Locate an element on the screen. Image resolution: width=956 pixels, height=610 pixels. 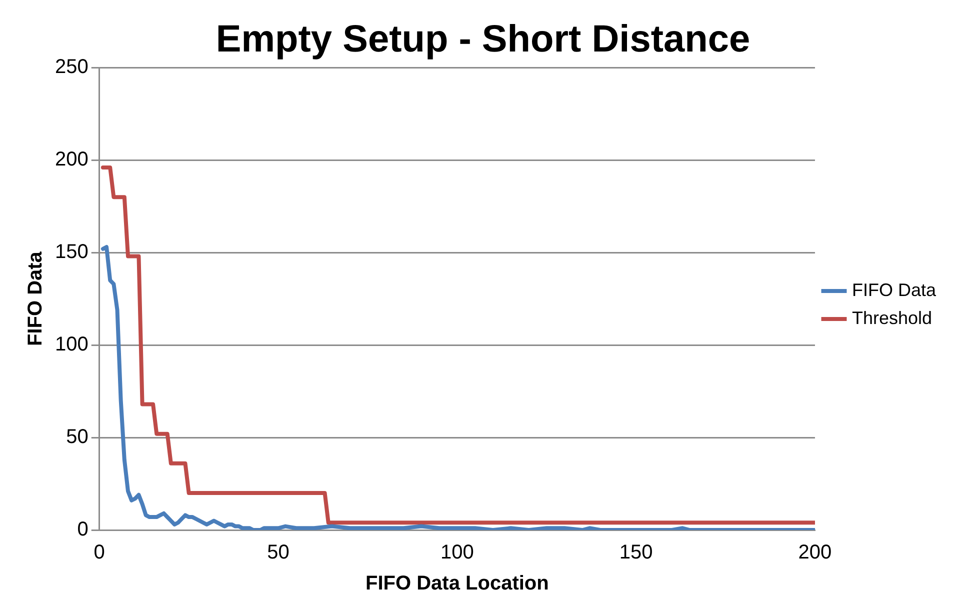
y-tick-label: 50 is located at coordinates (77, 437).